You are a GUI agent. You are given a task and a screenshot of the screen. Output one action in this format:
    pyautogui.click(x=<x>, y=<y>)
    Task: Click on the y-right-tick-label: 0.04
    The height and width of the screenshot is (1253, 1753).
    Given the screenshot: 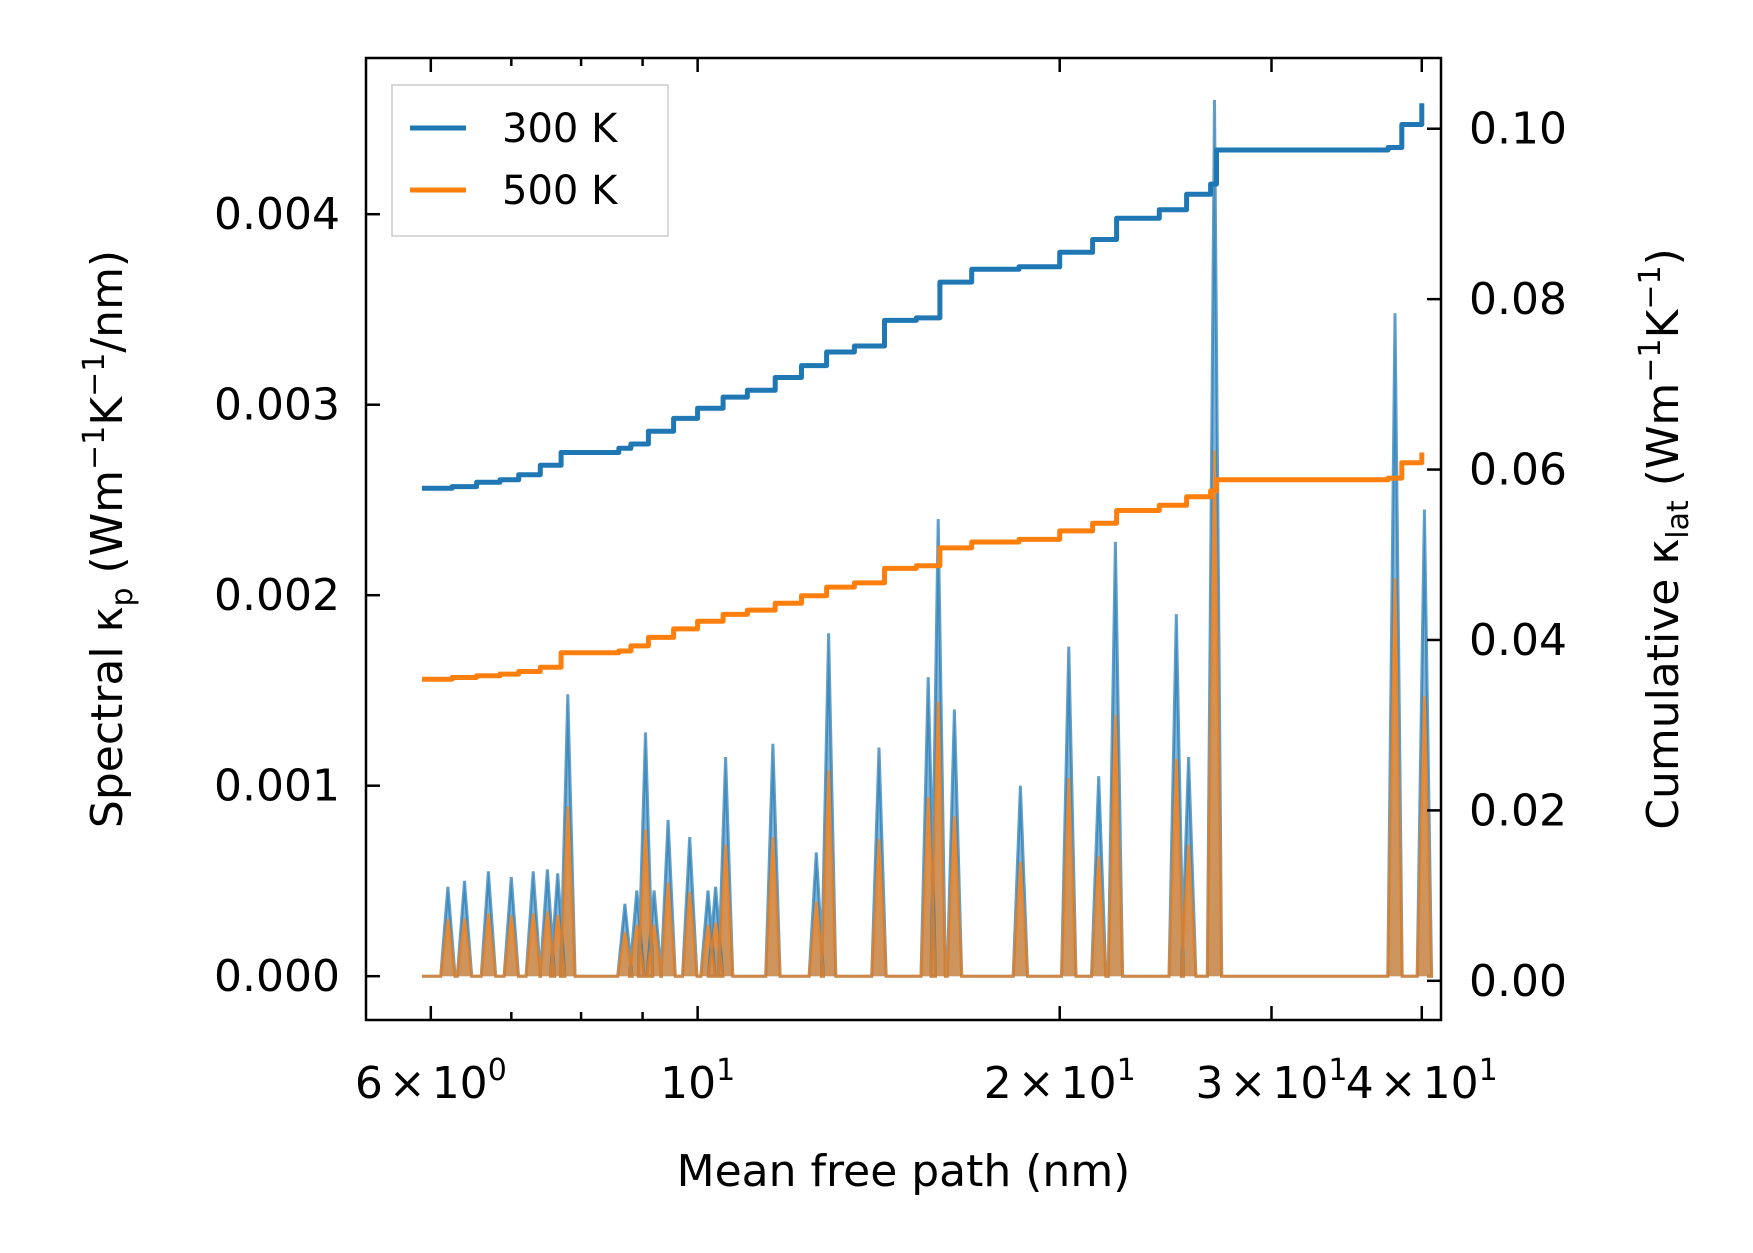 What is the action you would take?
    pyautogui.click(x=1518, y=640)
    